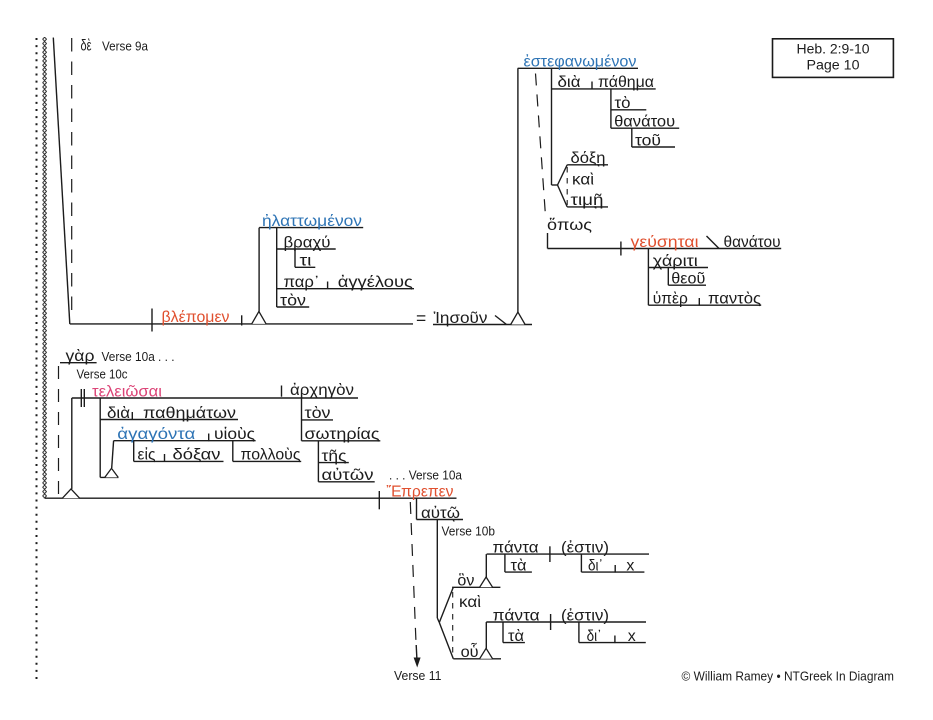  Describe the element at coordinates (788, 677) in the screenshot. I see `svg-text:© William Ramey • NTGreek In D: © William Ramey • NTGreek In Diagram` at that location.